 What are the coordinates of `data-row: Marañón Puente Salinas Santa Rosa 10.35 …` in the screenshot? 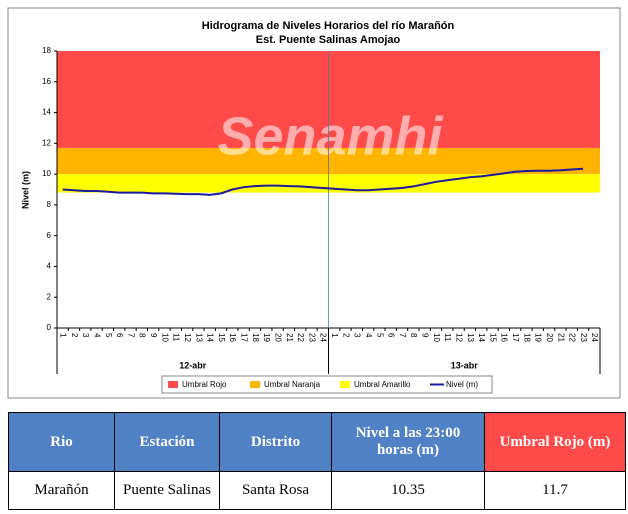 It's located at (317, 490).